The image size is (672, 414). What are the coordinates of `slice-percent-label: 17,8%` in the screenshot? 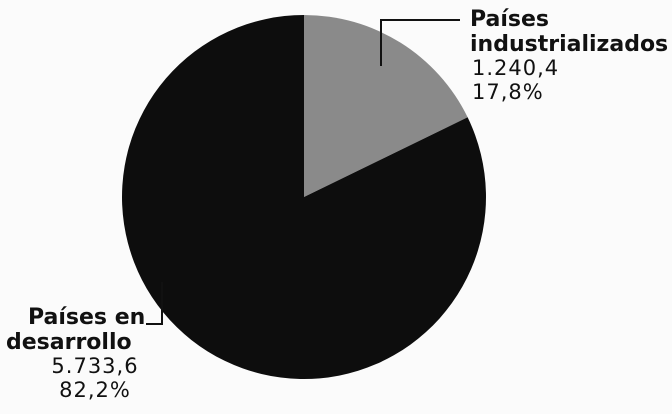 It's located at (508, 91).